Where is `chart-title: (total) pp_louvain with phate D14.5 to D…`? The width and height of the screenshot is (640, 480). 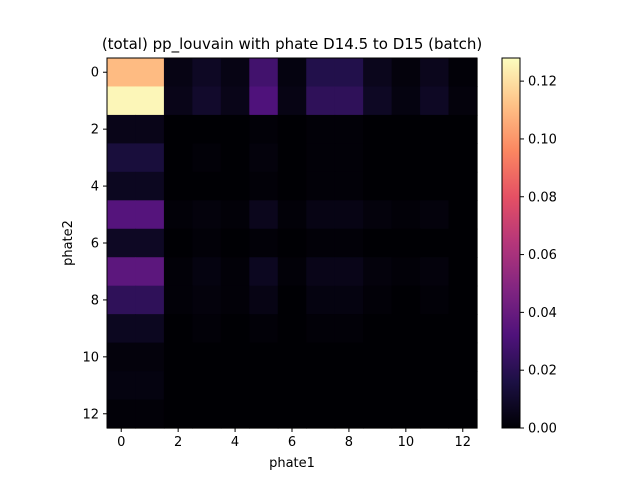 chart-title: (total) pp_louvain with phate D14.5 to D… is located at coordinates (292, 44).